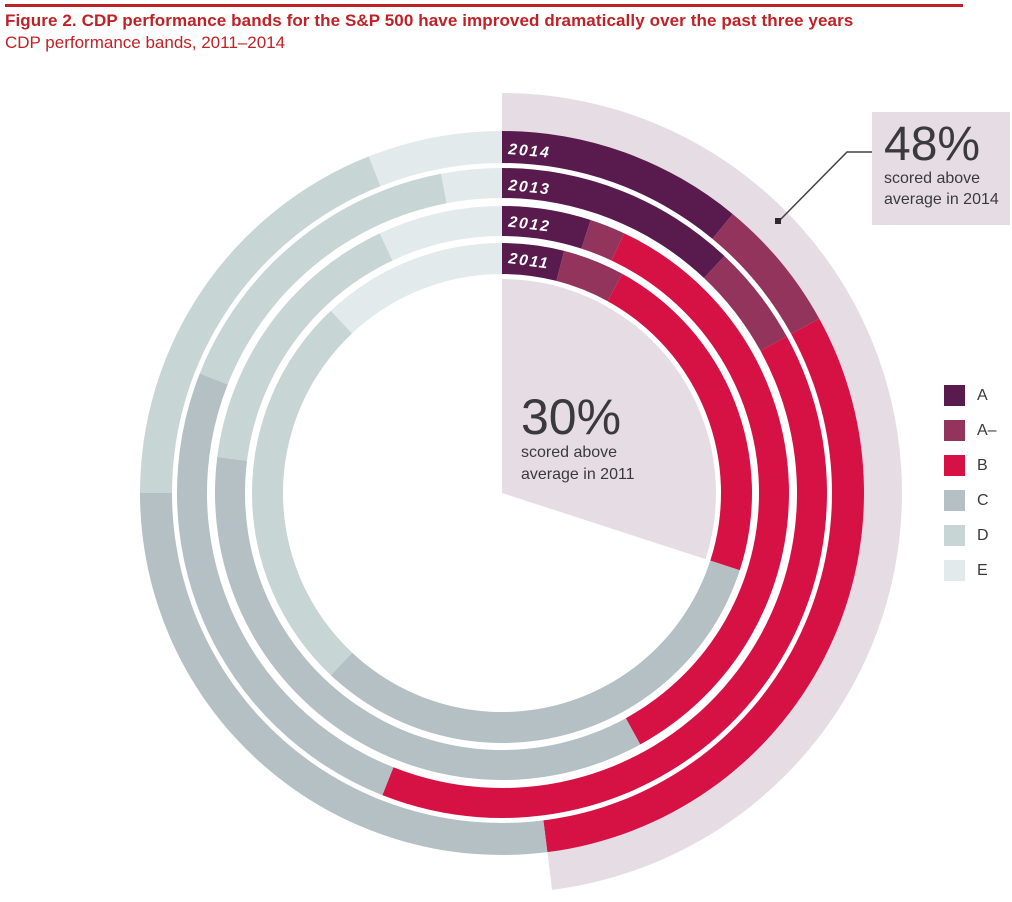 The height and width of the screenshot is (902, 1012). Describe the element at coordinates (440, 233) in the screenshot. I see `ring-2012-segment-E` at that location.